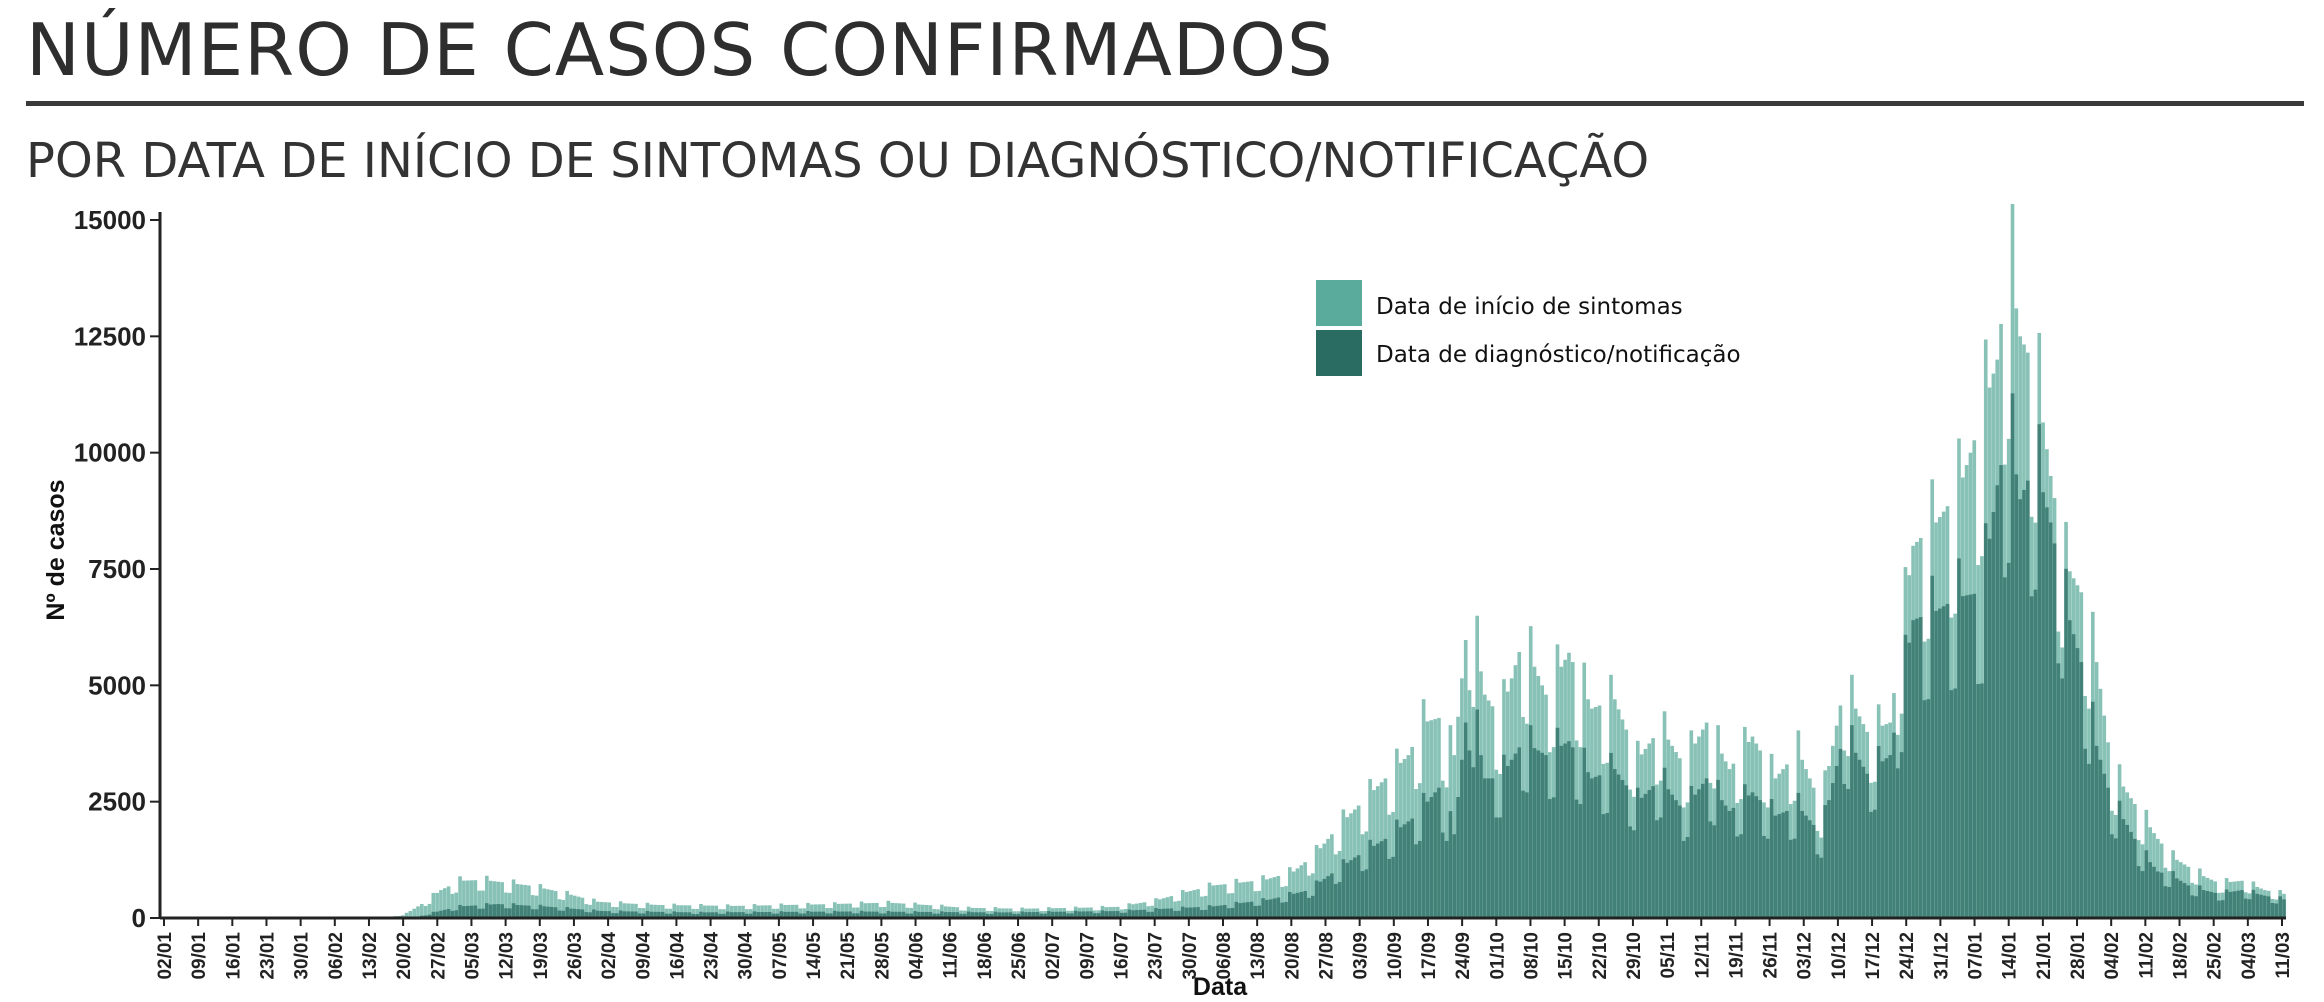  What do you see at coordinates (2044, 956) in the screenshot?
I see `x-tick-label: 21/01` at bounding box center [2044, 956].